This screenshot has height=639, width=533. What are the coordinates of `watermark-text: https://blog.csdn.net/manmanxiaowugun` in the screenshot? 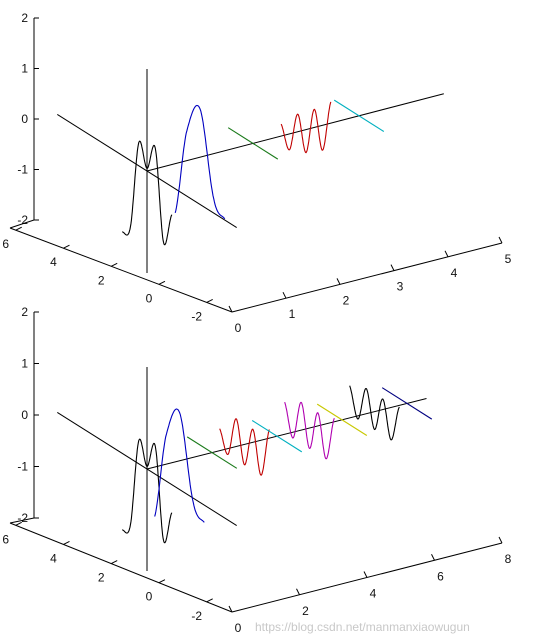 It's located at (362, 627).